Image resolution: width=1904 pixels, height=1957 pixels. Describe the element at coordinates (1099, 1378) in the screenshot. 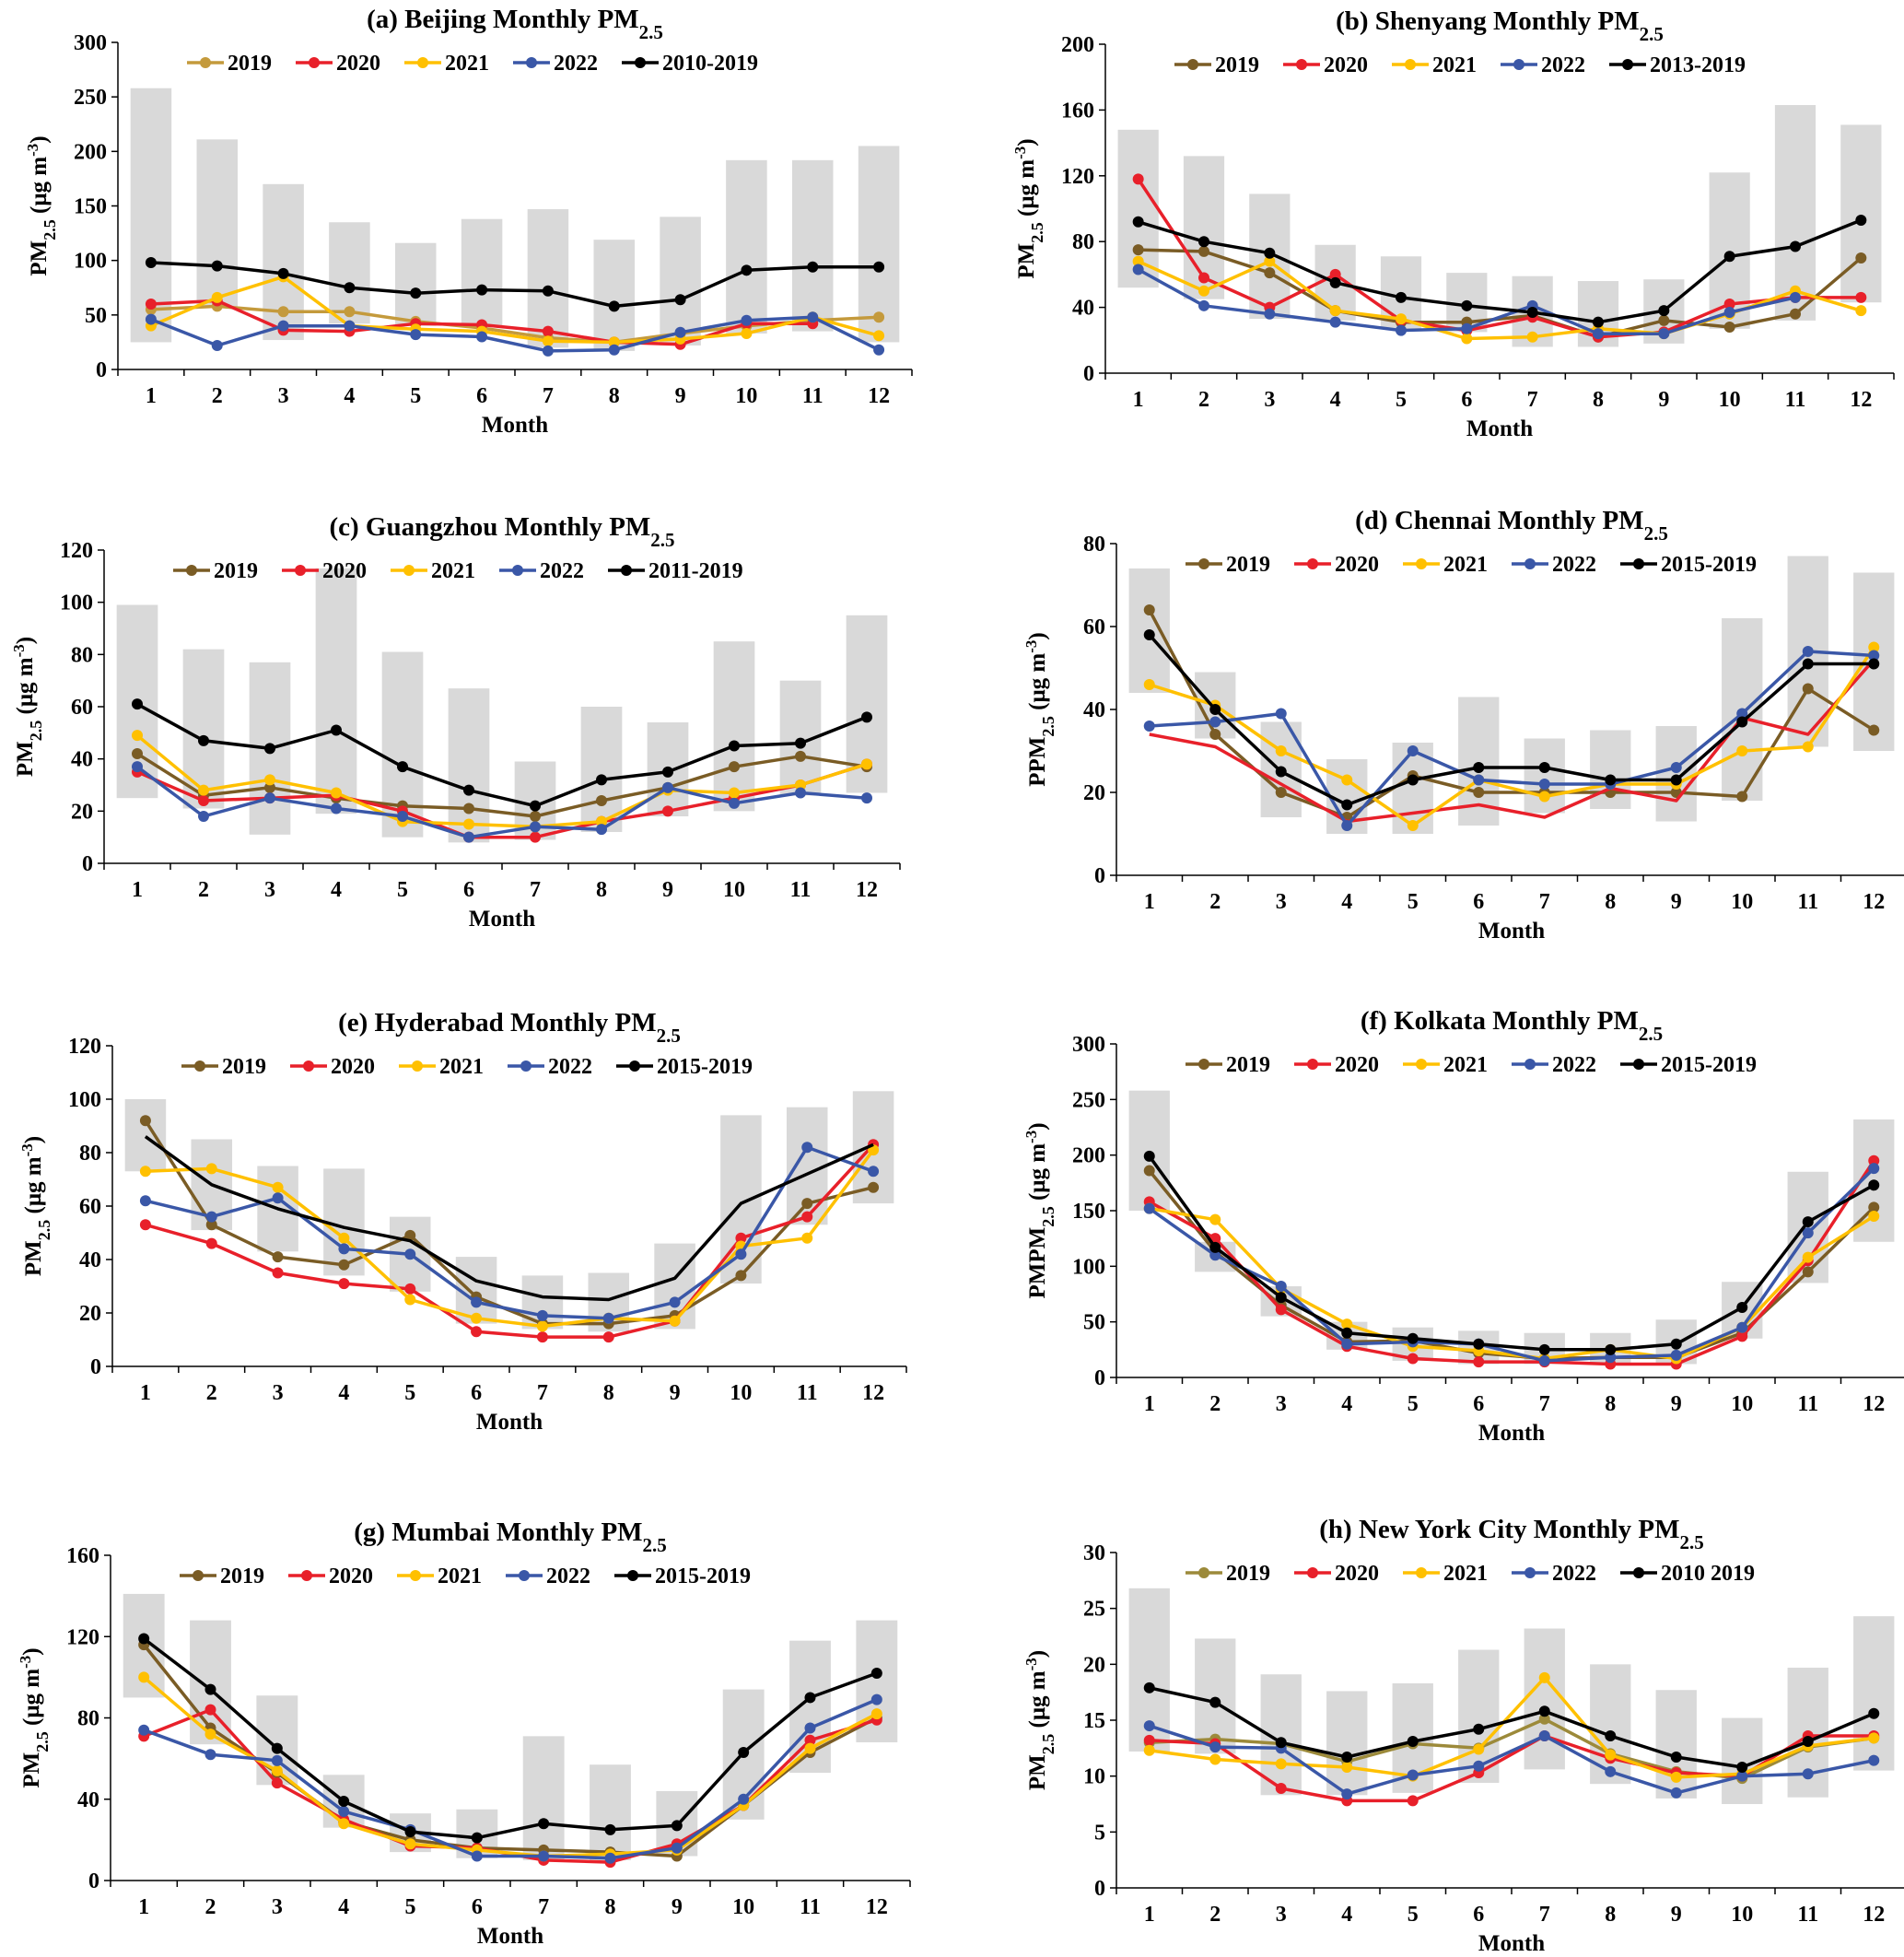

I see `y-tick-label: 0` at that location.